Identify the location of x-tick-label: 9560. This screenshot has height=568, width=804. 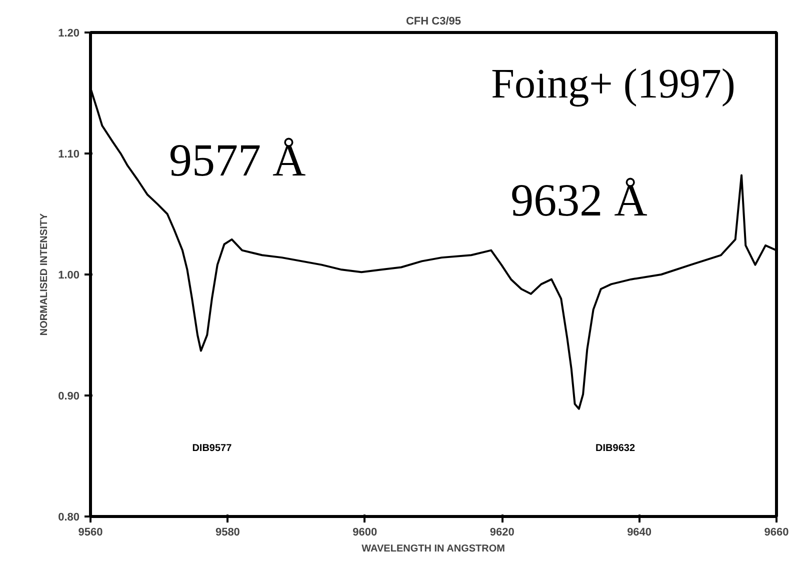
(90, 532).